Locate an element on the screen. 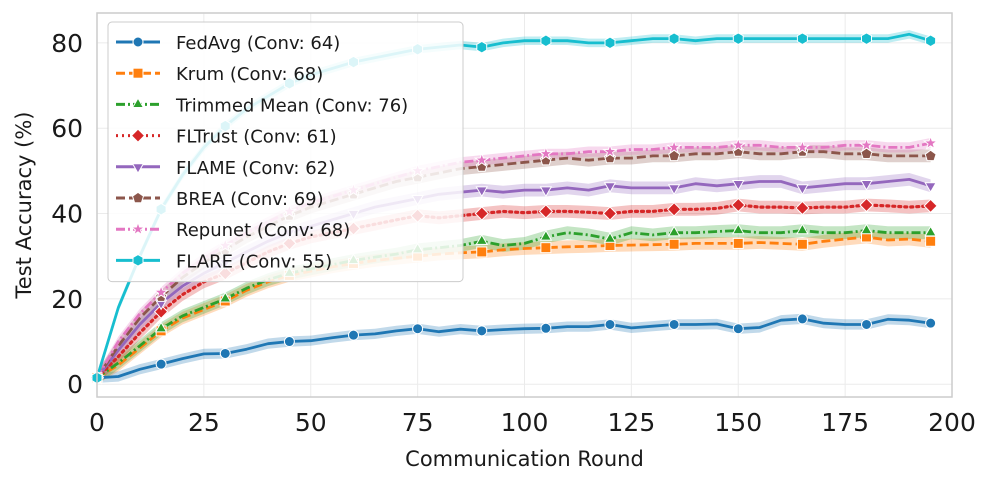 The image size is (997, 484). y-tick-label: 80 is located at coordinates (67, 43).